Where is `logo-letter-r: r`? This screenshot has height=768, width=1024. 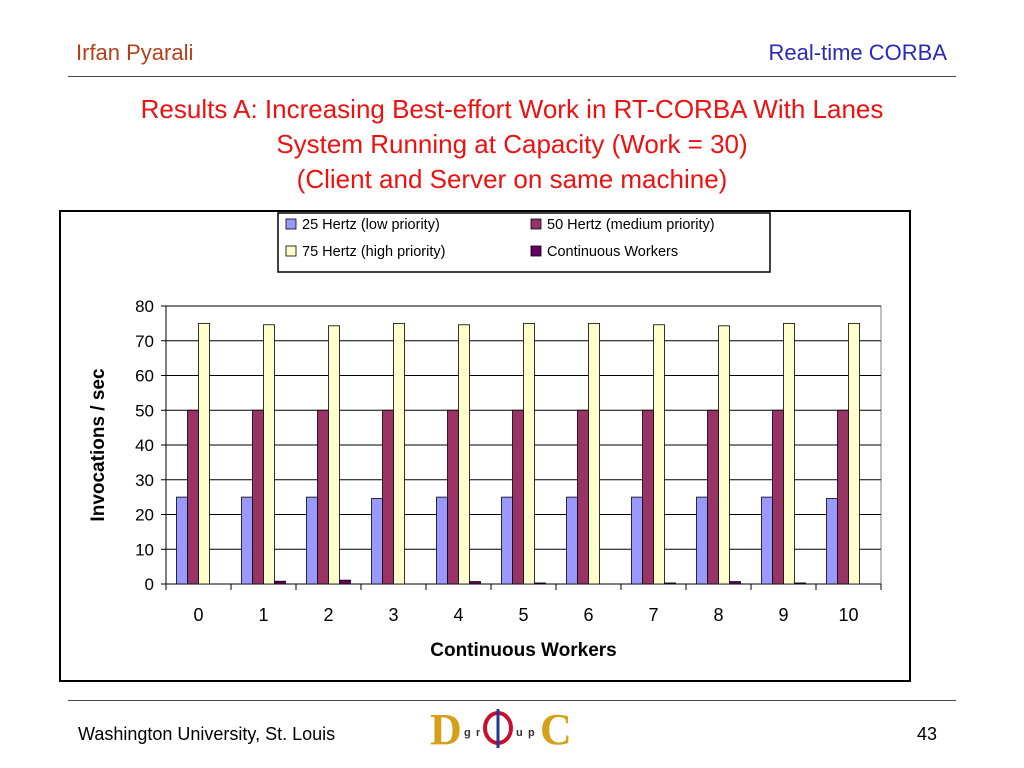
logo-letter-r: r is located at coordinates (478, 733).